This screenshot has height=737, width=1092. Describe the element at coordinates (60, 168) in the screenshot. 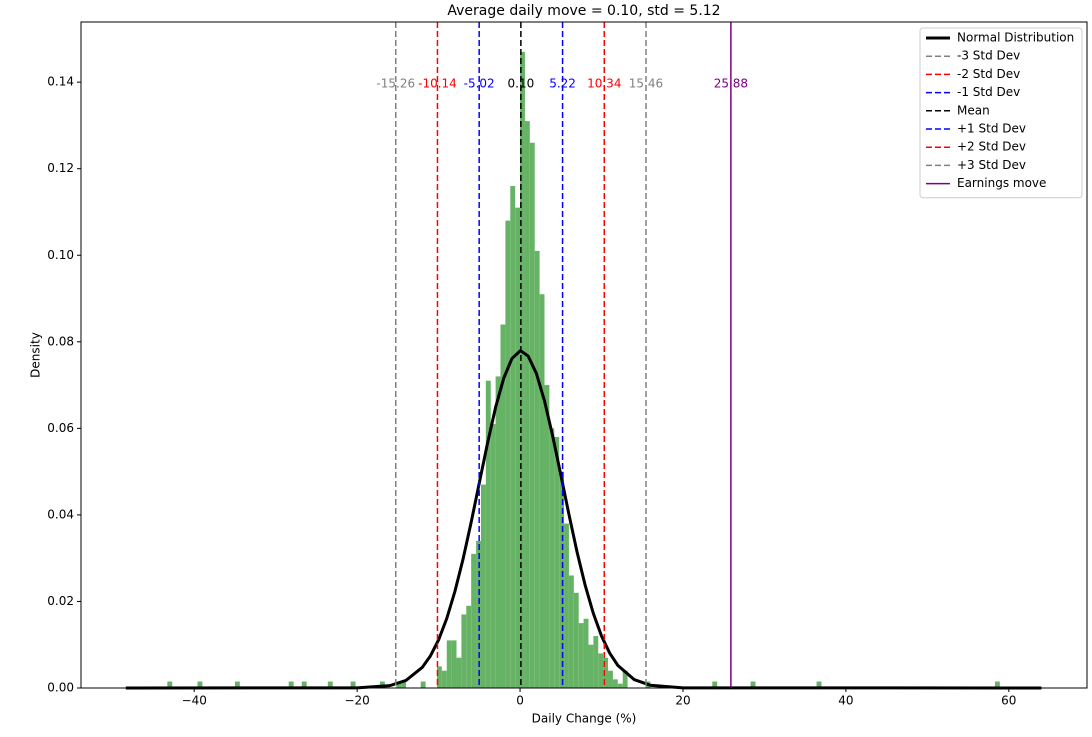

I see `y-tick-label: 0.12` at that location.